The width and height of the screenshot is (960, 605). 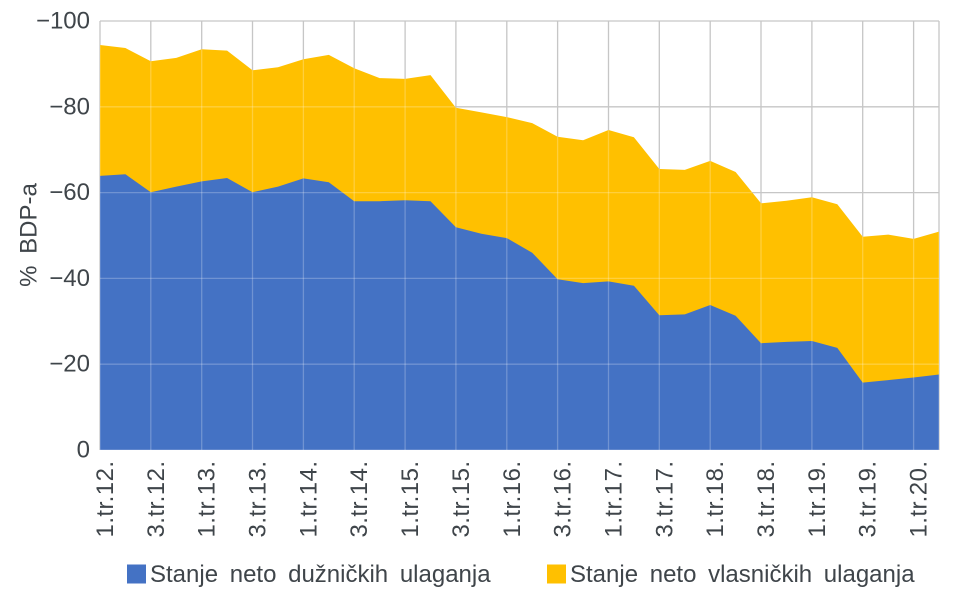 I want to click on svg-text: 1.tr.16., so click(x=512, y=499).